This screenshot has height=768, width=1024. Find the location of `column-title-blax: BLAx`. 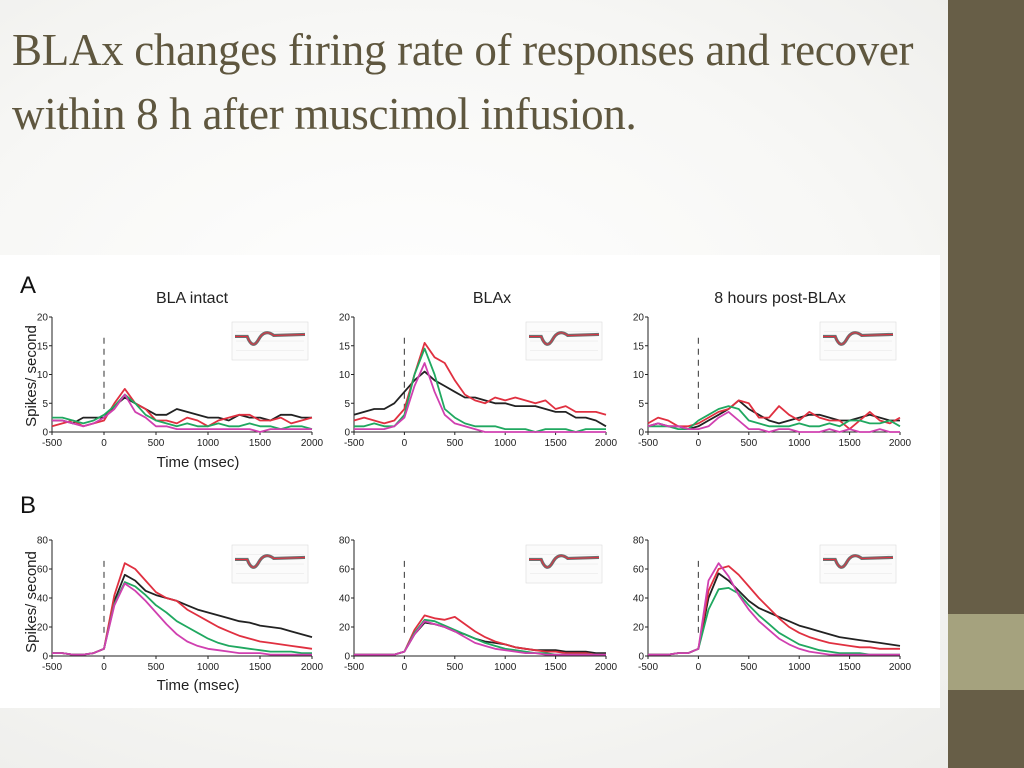

column-title-blax: BLAx is located at coordinates (492, 298).